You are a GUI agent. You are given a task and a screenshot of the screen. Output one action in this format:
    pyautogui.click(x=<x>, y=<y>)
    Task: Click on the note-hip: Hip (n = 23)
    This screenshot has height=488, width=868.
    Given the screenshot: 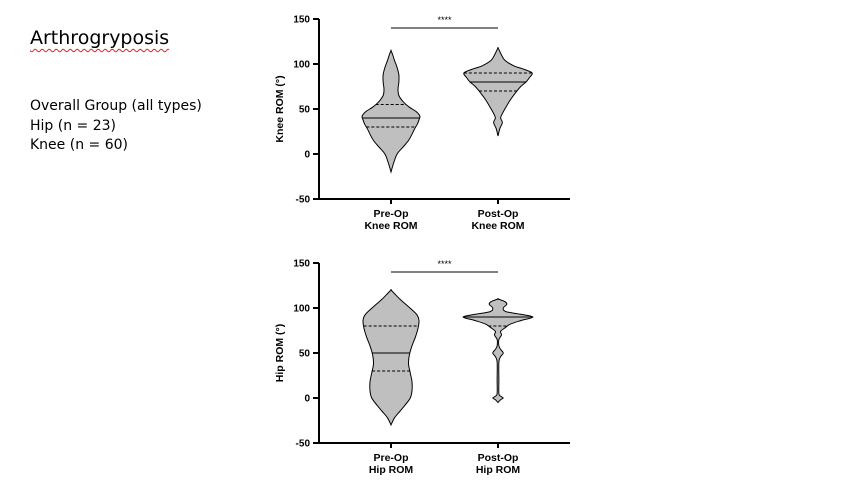 What is the action you would take?
    pyautogui.click(x=73, y=125)
    